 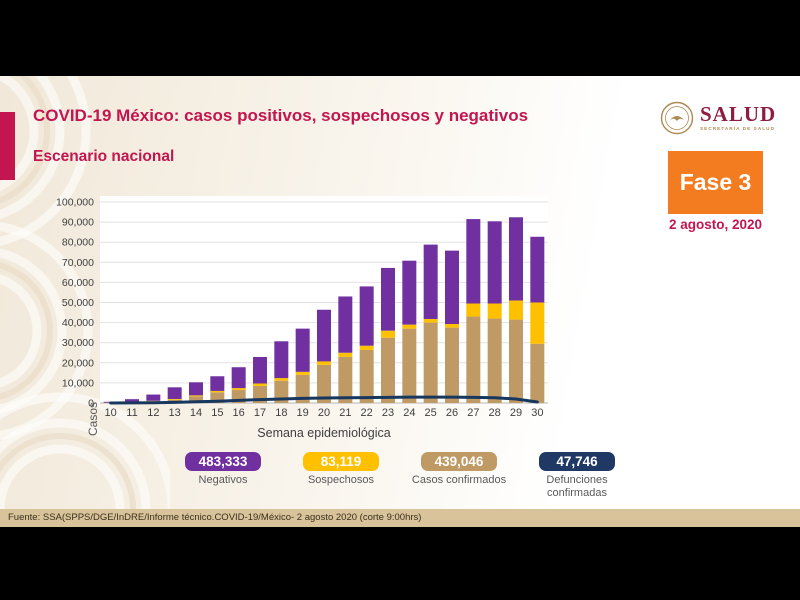 I want to click on legend-item-confirmados: 439,046 Casos confirmados, so click(x=459, y=475).